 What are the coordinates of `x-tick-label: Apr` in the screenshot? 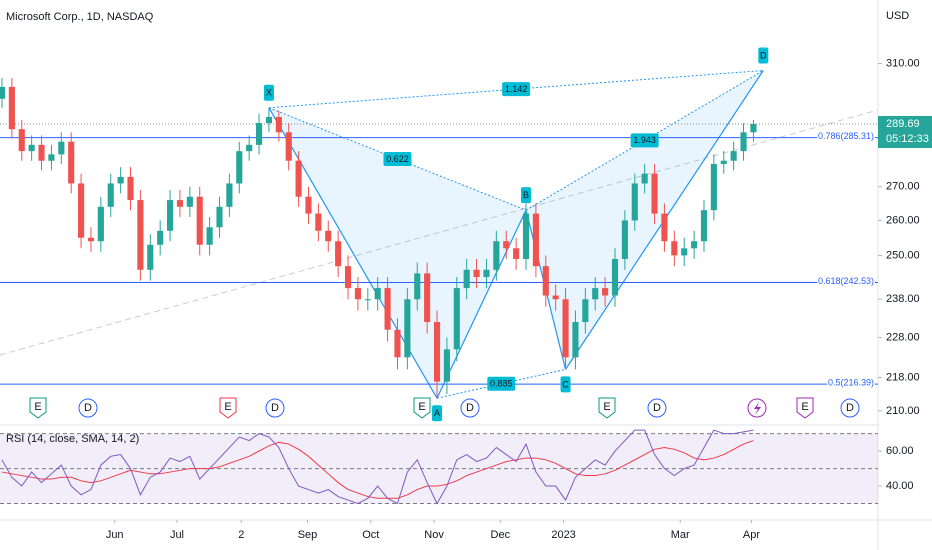 It's located at (751, 535).